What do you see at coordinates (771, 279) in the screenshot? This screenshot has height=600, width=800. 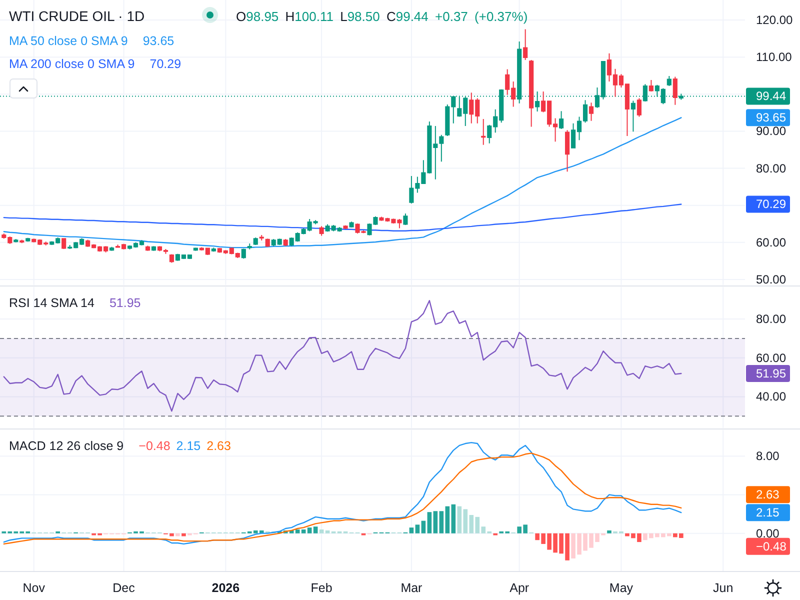 I see `y-tick-label: 50.00` at bounding box center [771, 279].